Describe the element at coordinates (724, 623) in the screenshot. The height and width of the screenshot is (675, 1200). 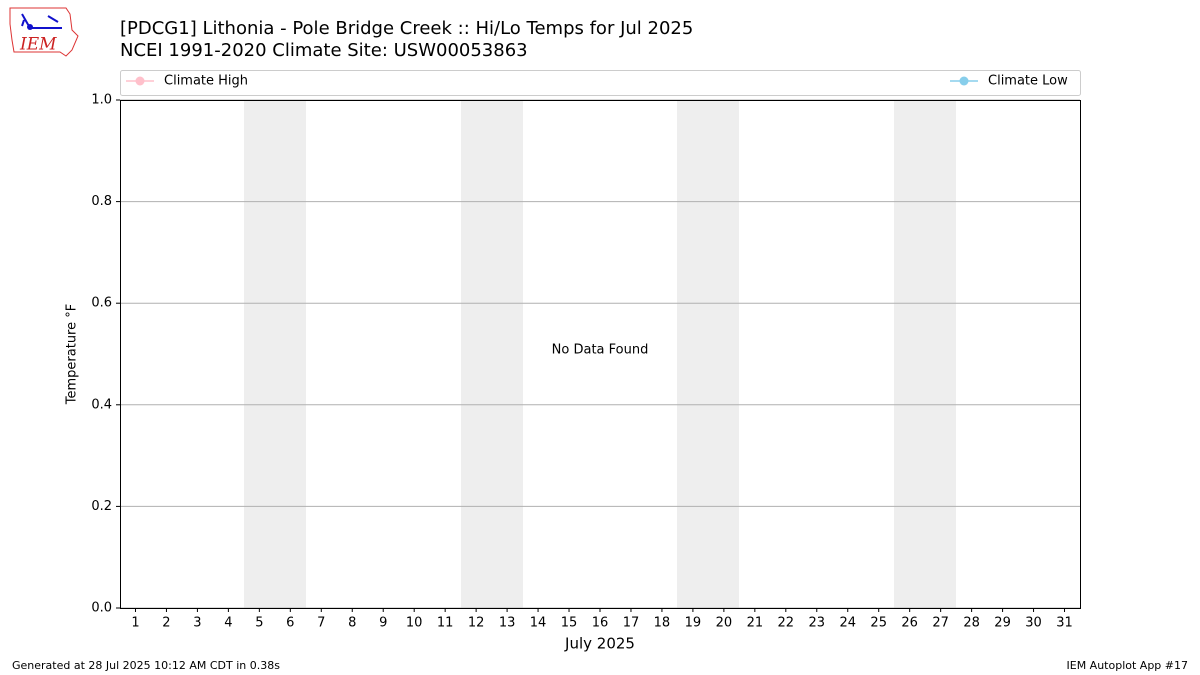
I see `x-tick-label: 20` at that location.